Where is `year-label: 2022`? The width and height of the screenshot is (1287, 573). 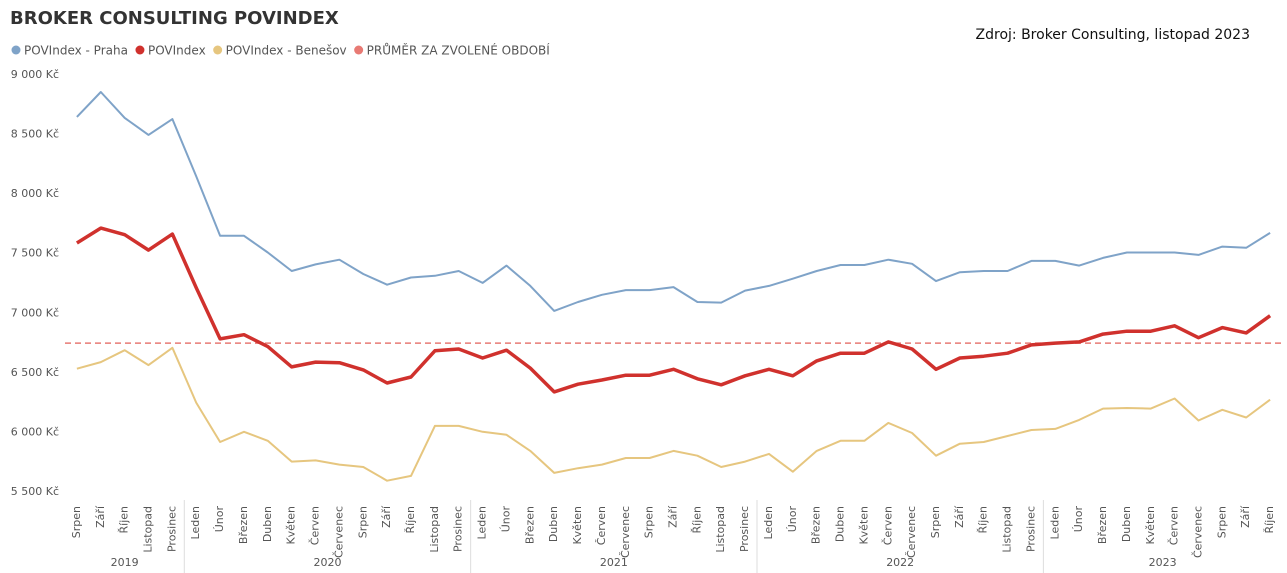 year-label: 2022 is located at coordinates (900, 562).